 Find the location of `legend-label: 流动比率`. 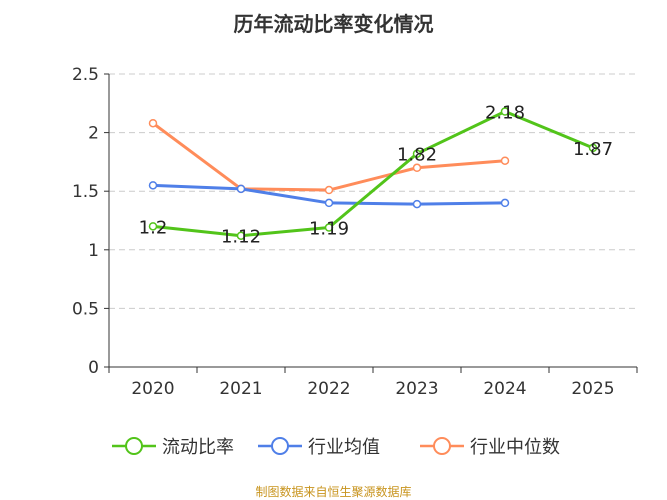

legend-label: 流动比率 is located at coordinates (198, 447).